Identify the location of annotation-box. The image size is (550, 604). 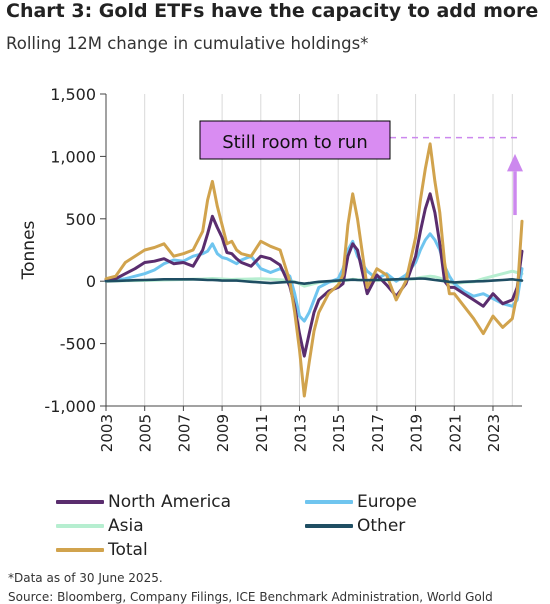
(295, 140).